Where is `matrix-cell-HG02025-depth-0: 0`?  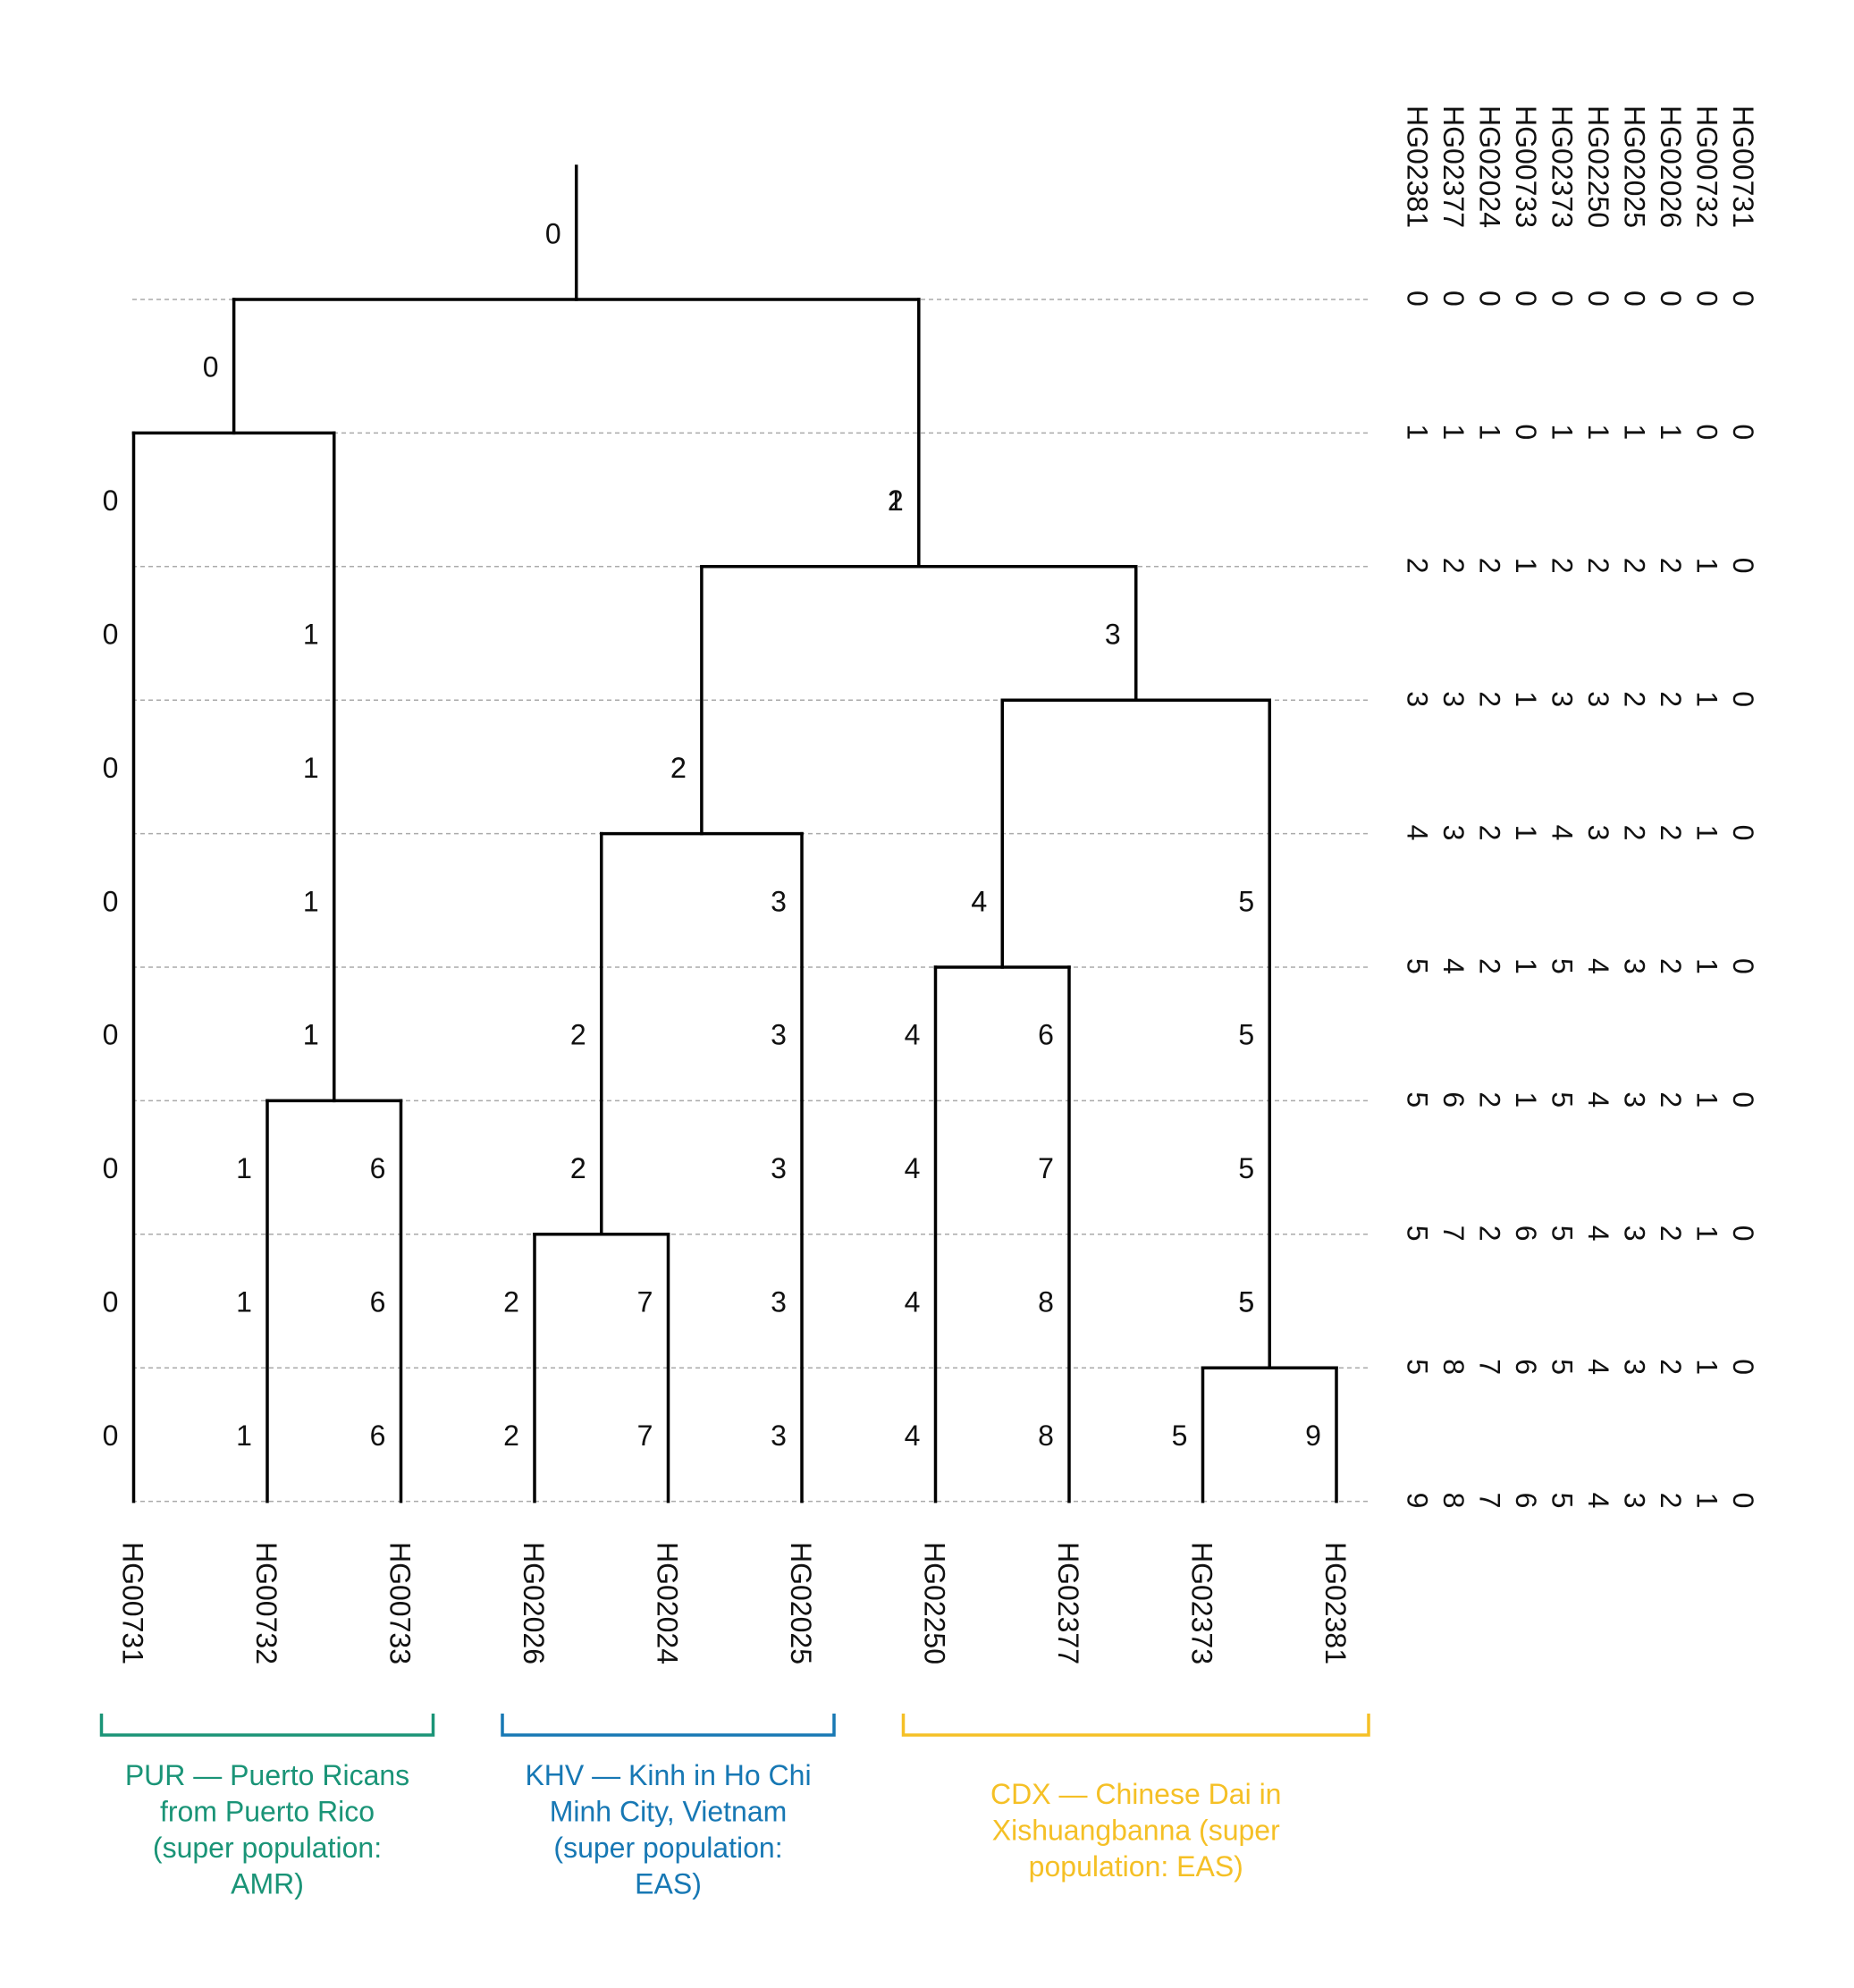
matrix-cell-HG02025-depth-0: 0 is located at coordinates (1635, 299).